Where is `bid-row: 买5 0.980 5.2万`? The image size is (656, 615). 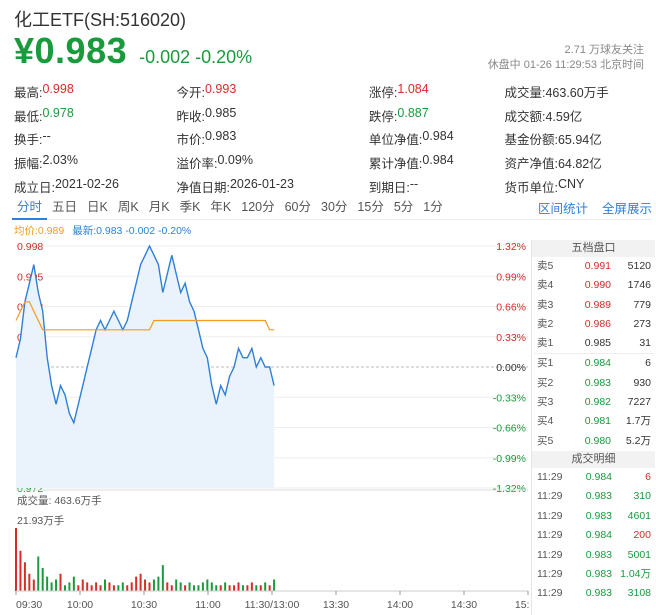
bid-row: 买5 0.980 5.2万 is located at coordinates (593, 441).